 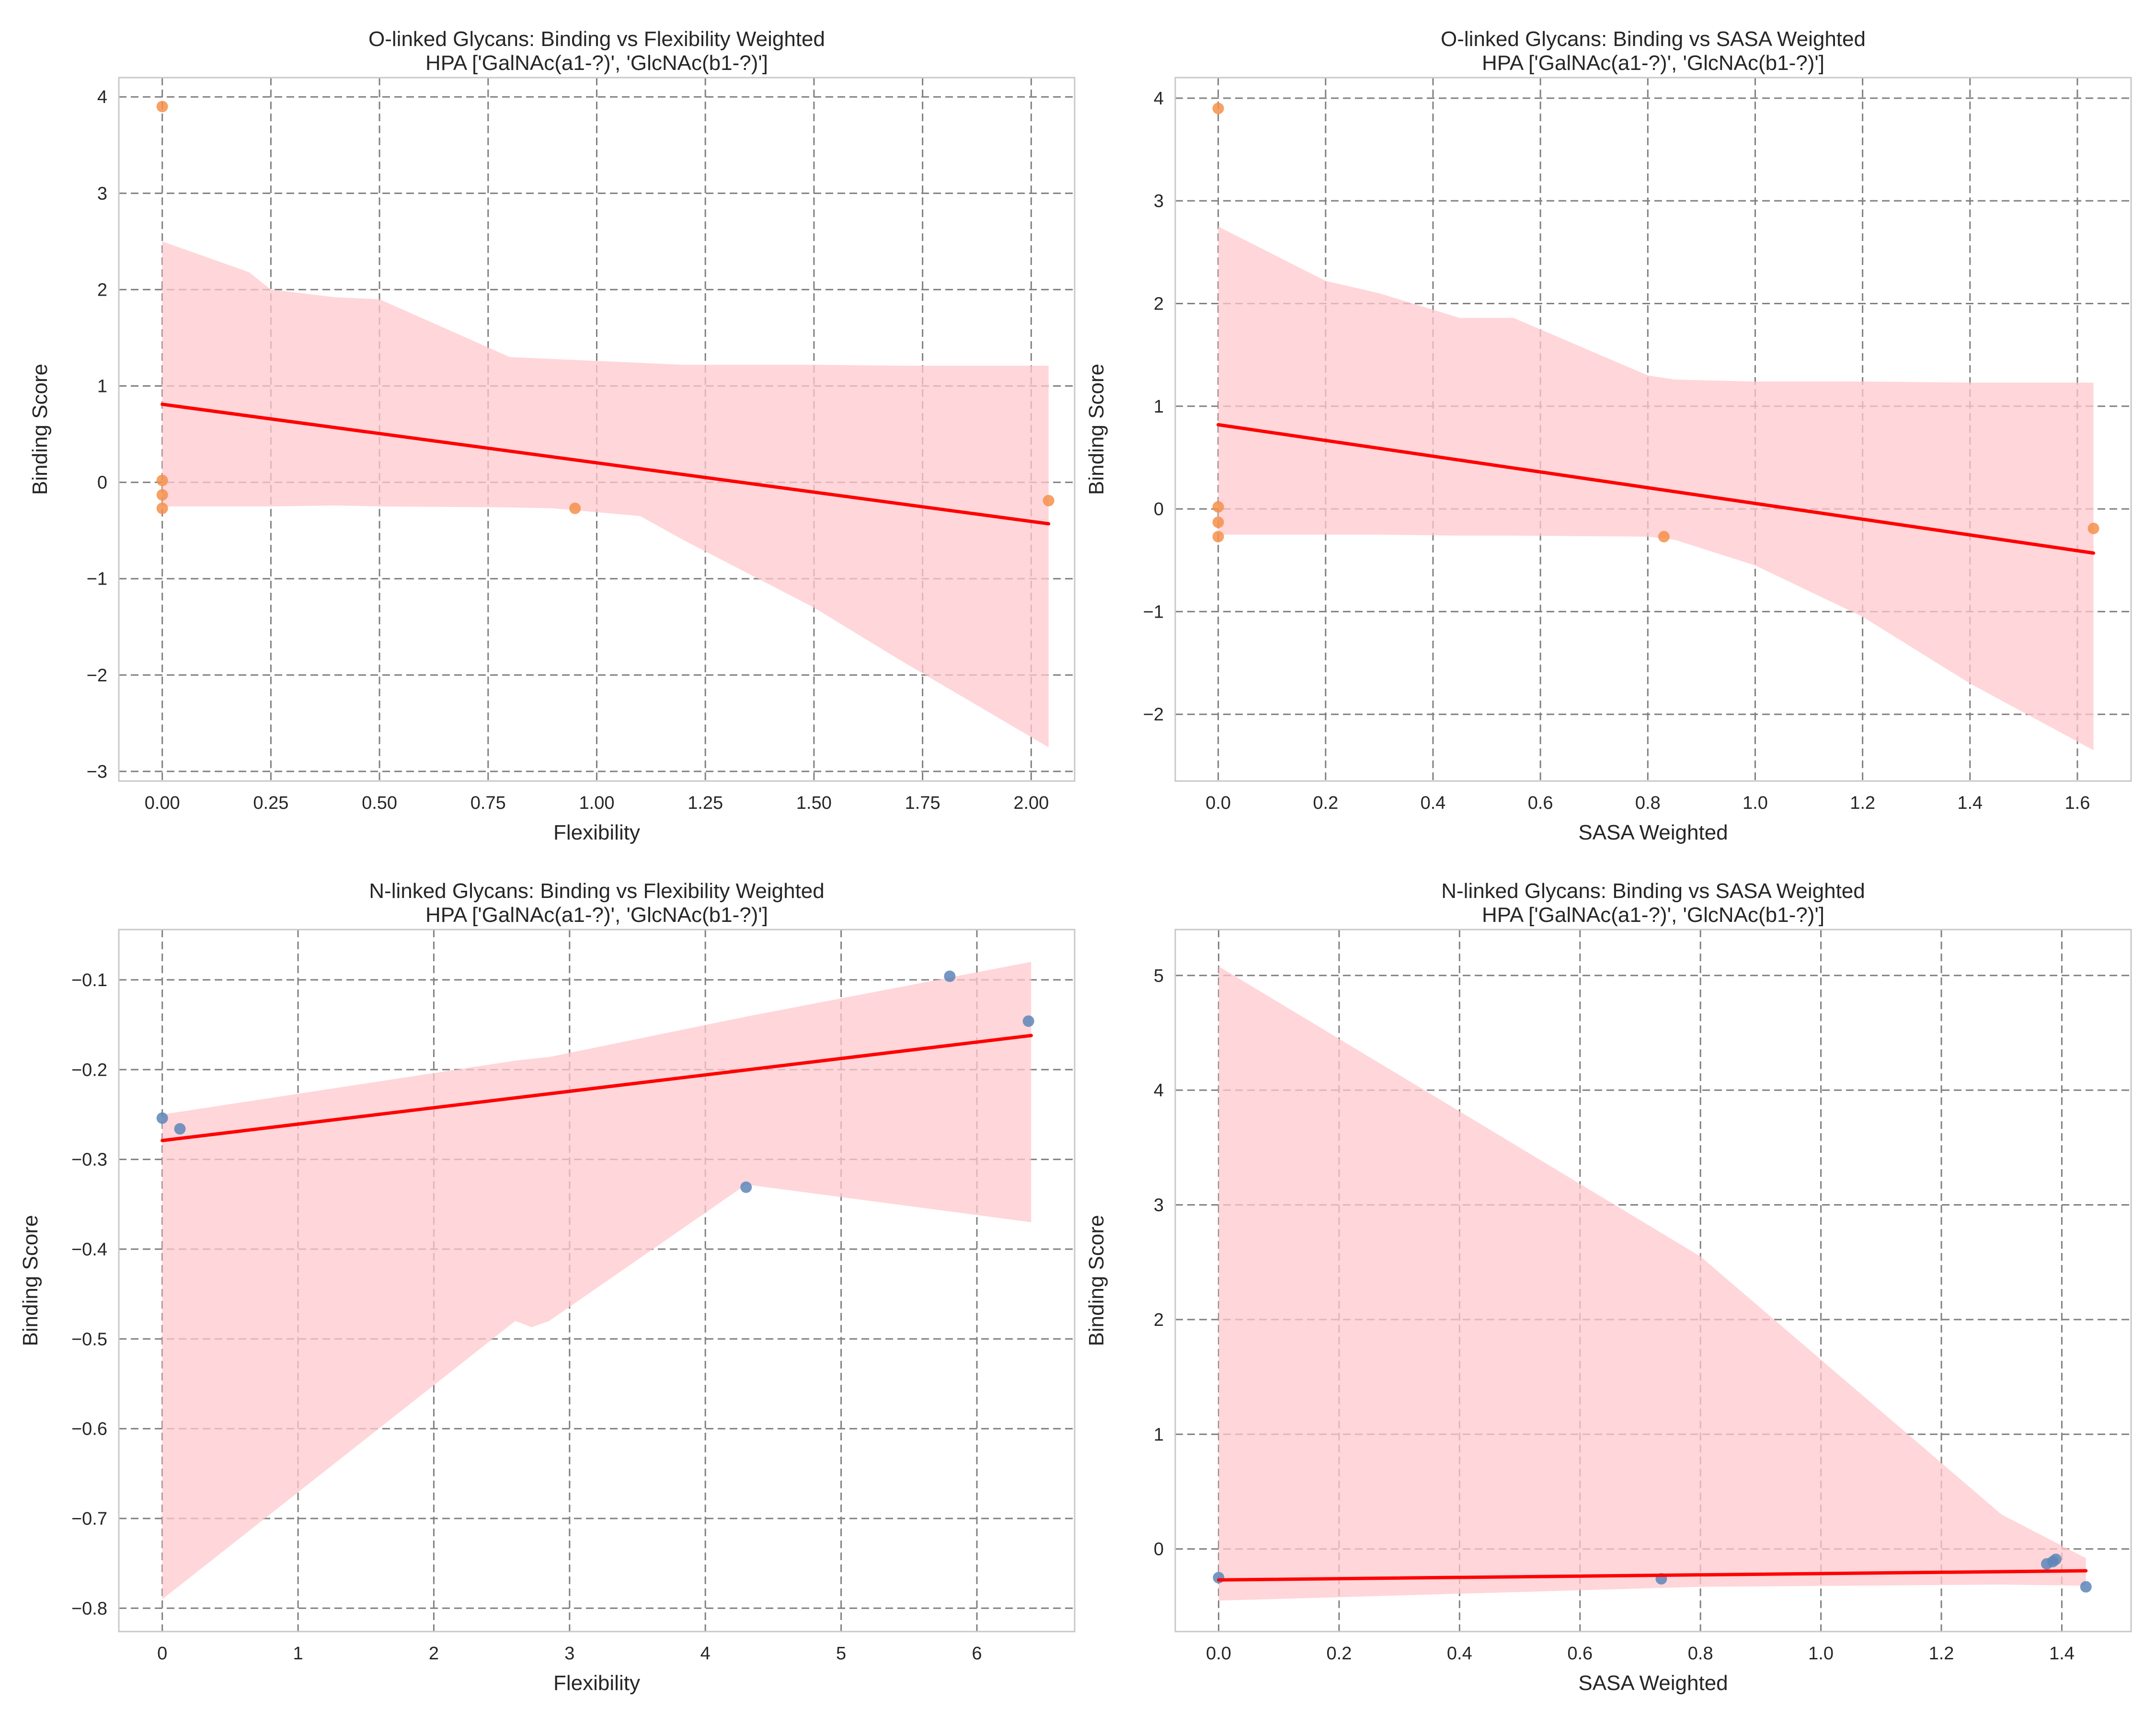 I want to click on x-tick-label: 2, so click(x=434, y=1654).